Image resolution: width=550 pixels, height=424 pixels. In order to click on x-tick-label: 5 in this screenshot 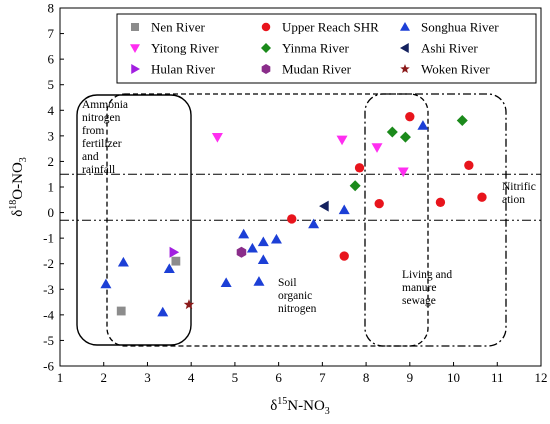, I will do `click(235, 377)`.